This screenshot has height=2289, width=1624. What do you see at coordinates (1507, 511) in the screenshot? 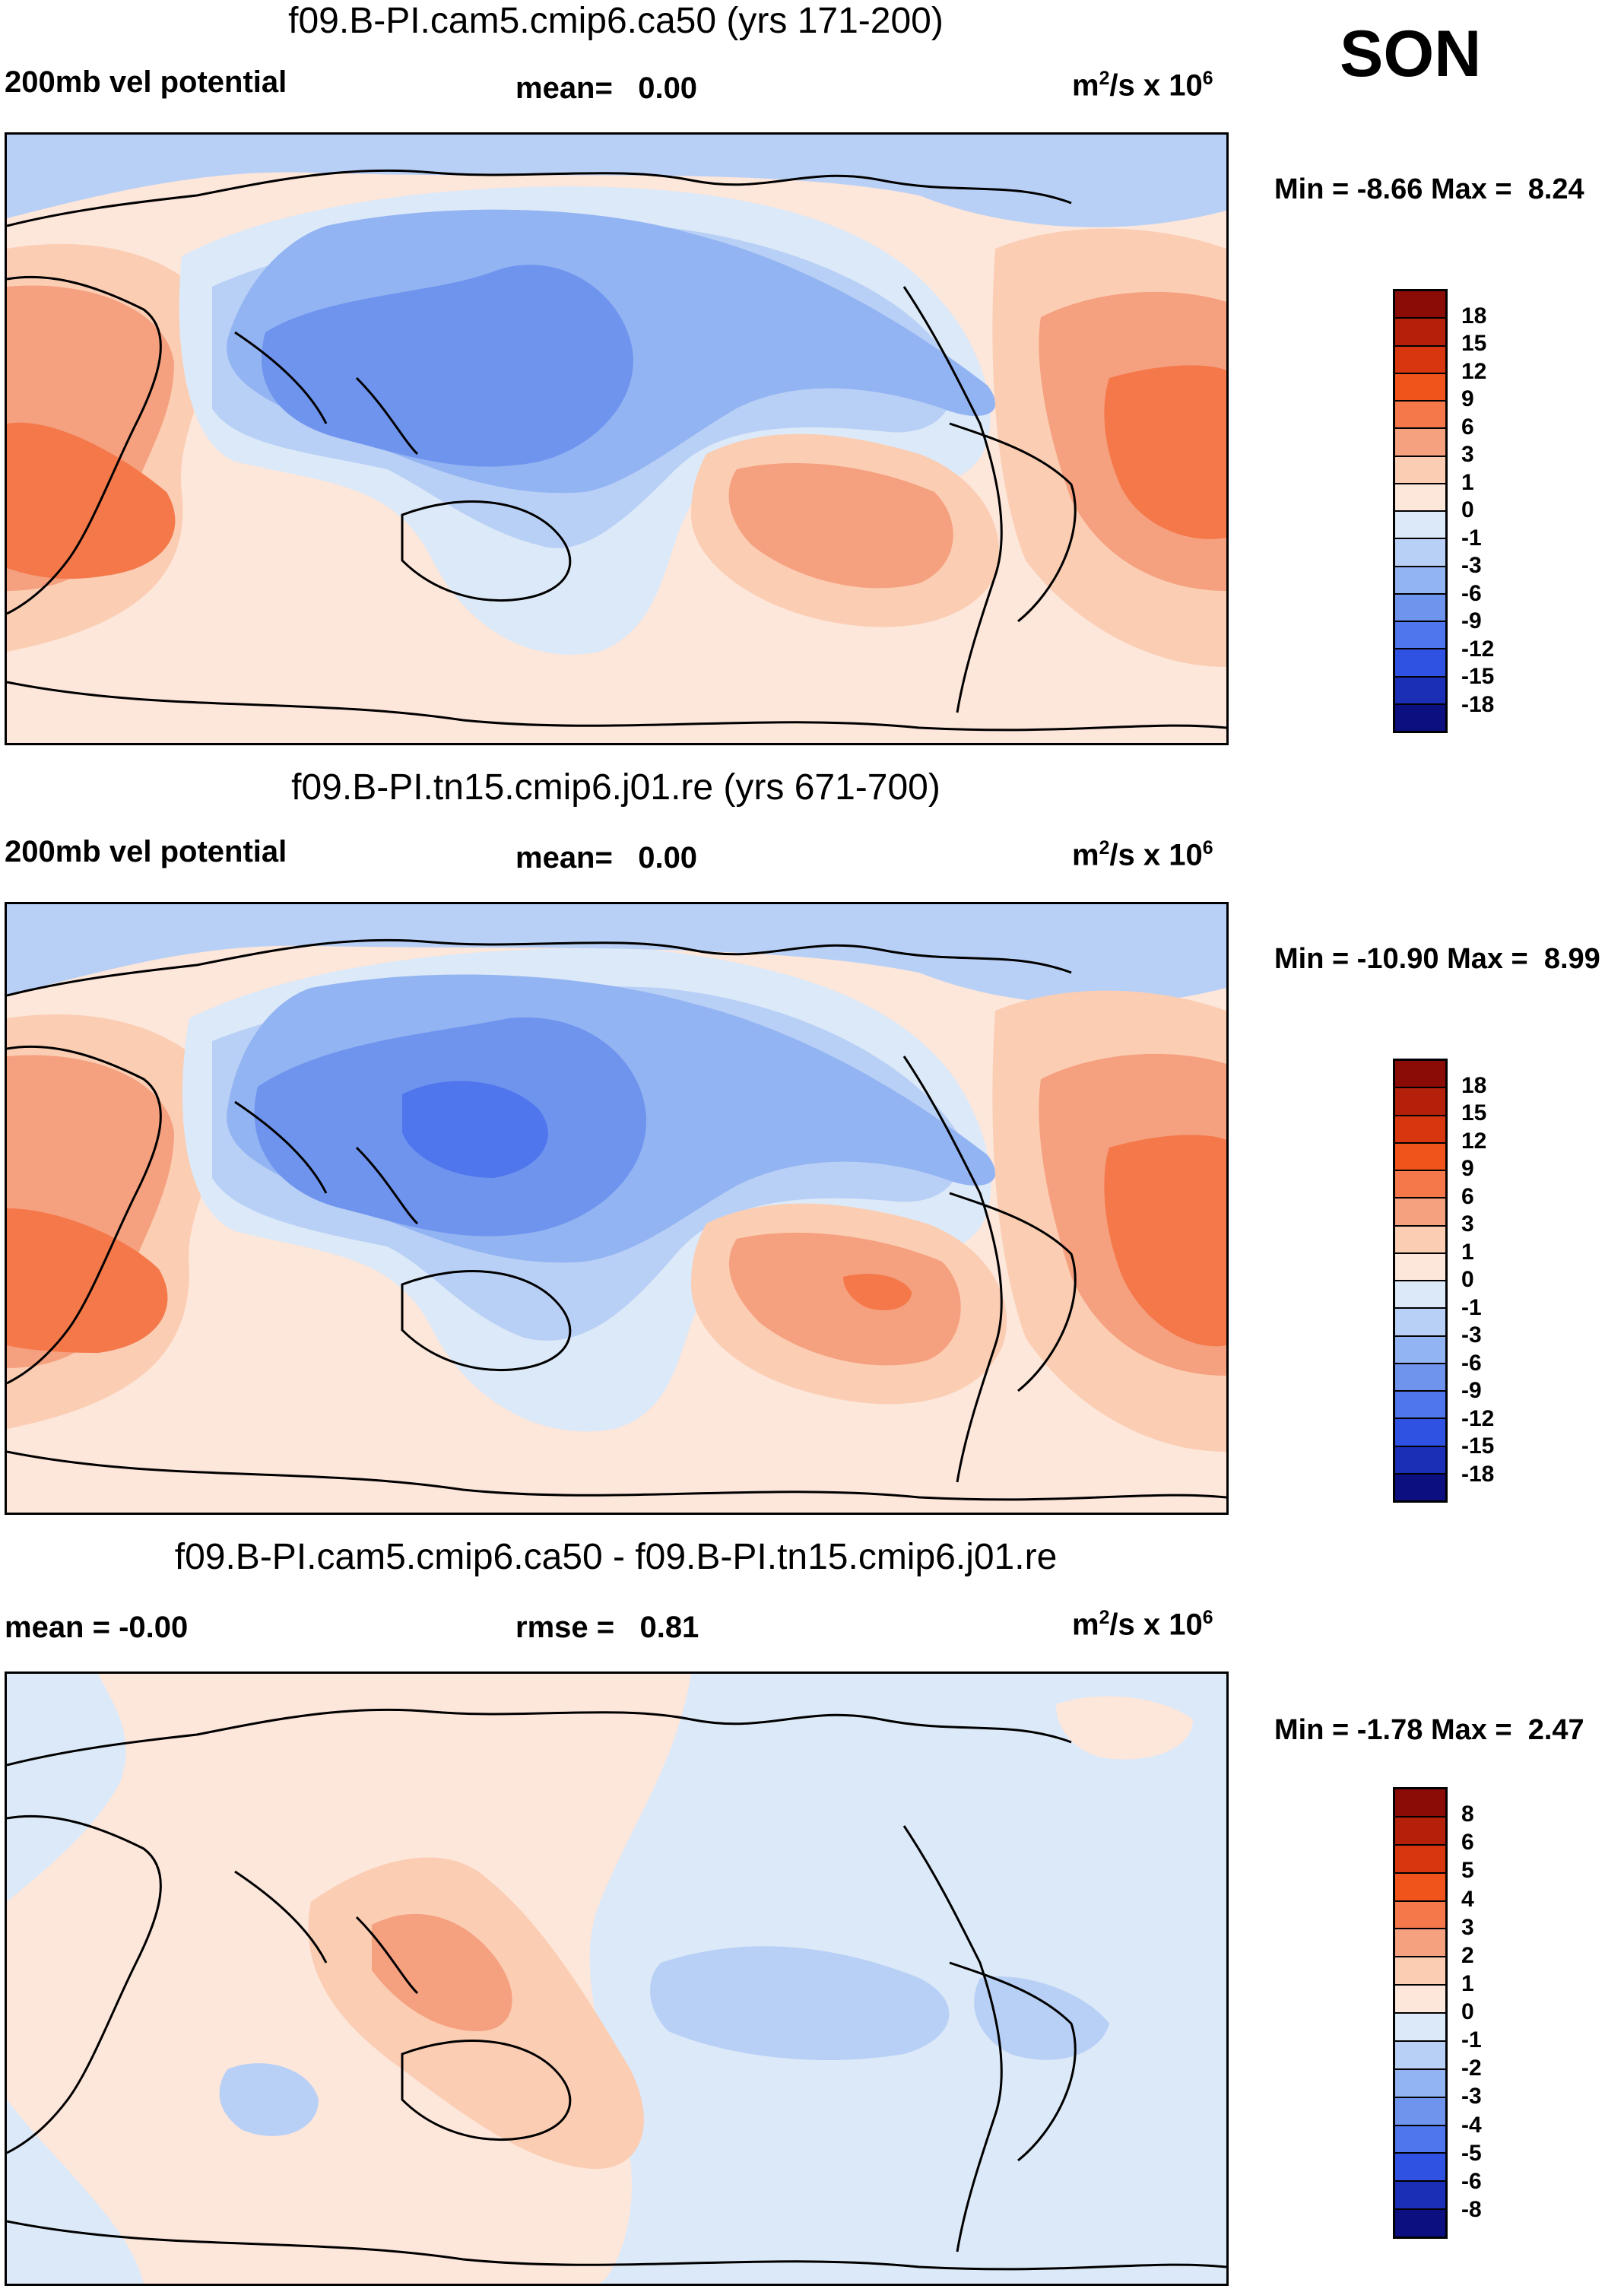
I see `panel-1-colorbar-labels: 18 15 12 9 6 3 1 0 -1 -3 -6 -9 -12 -15 -18` at bounding box center [1507, 511].